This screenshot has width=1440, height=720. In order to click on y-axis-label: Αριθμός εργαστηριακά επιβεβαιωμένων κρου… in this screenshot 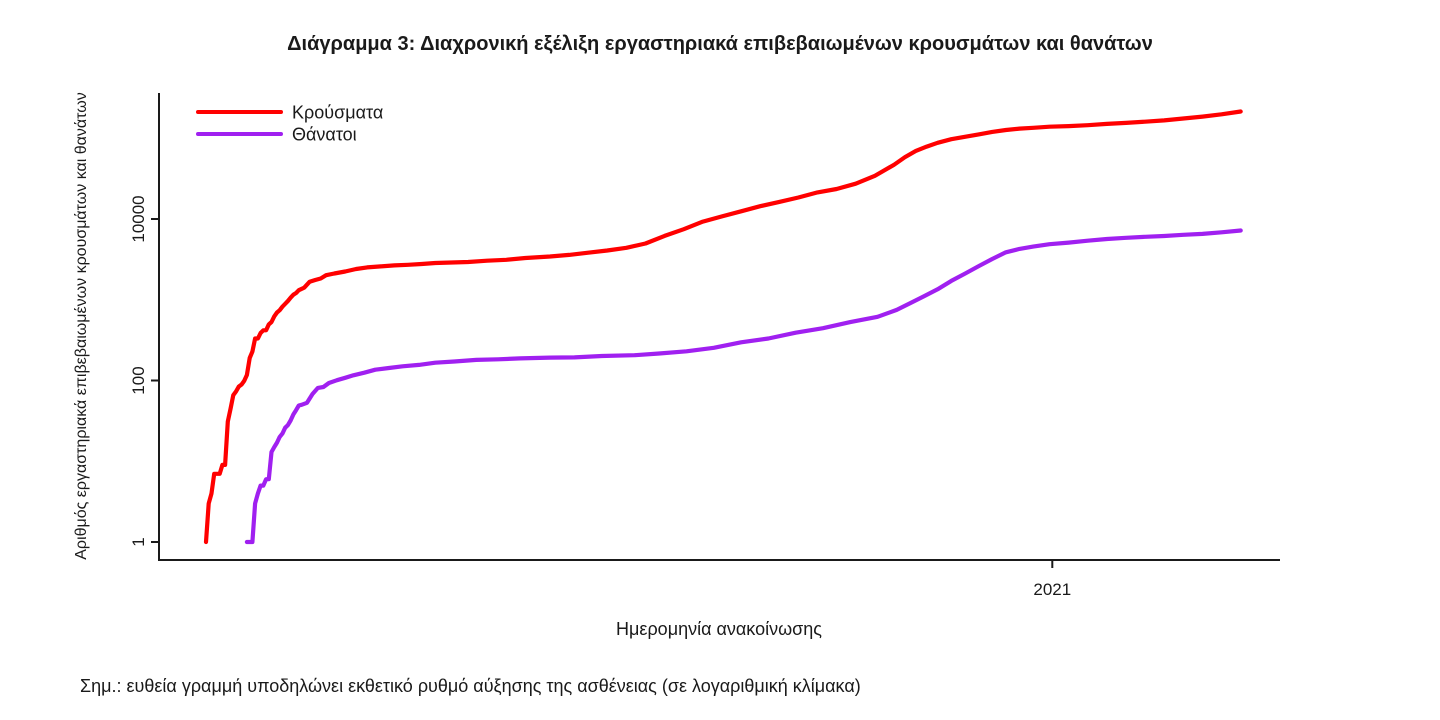, I will do `click(81, 326)`.